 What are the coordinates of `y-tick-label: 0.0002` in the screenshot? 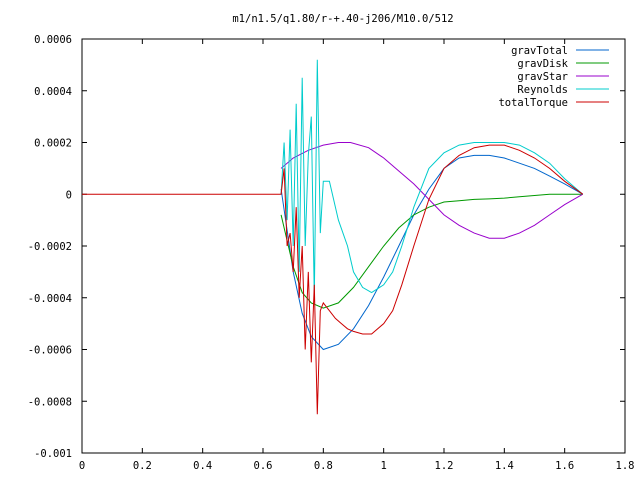 It's located at (53, 144).